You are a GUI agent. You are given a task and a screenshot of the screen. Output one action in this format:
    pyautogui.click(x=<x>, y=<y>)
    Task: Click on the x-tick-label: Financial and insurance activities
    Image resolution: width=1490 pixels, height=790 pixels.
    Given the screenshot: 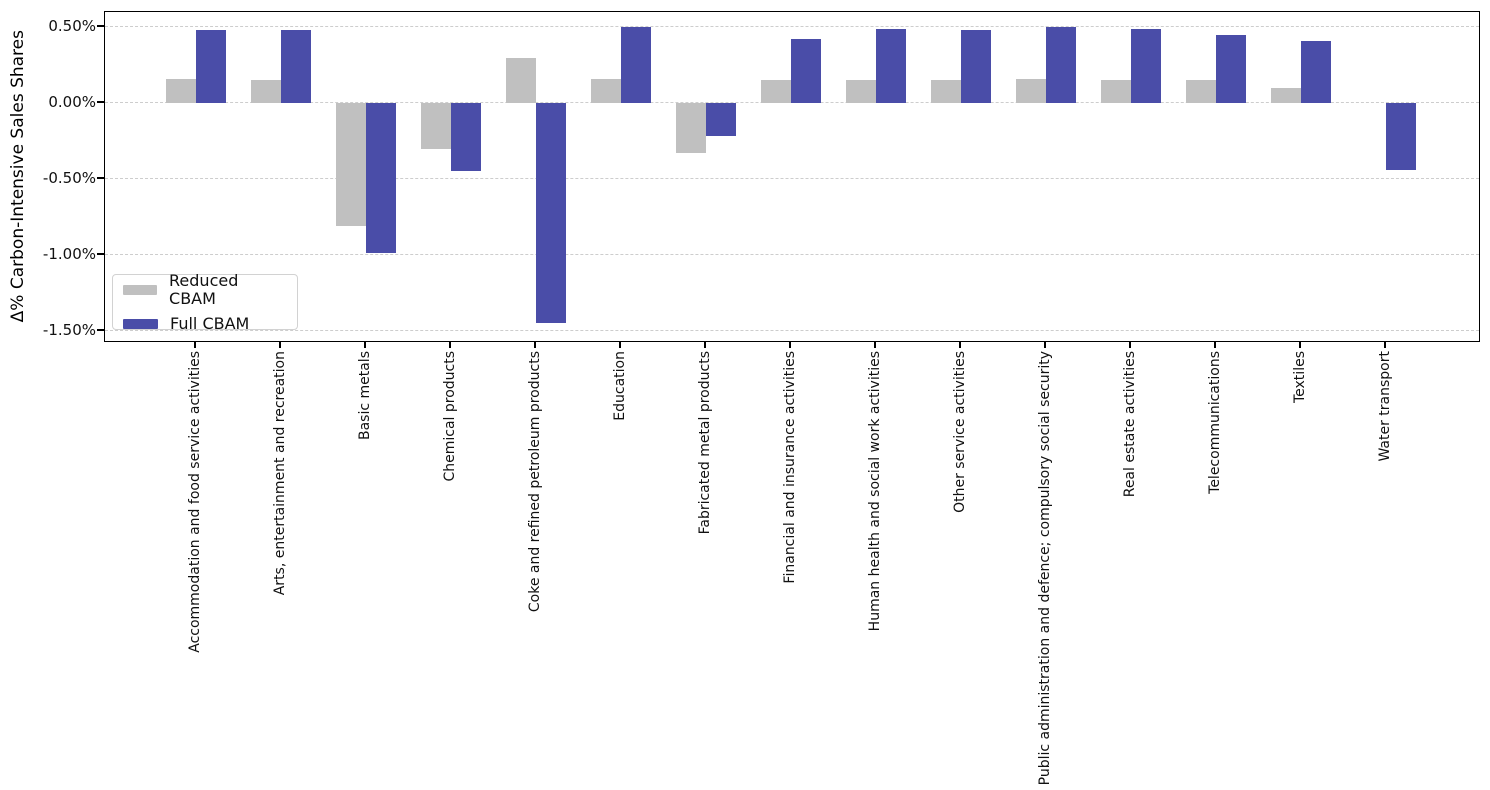 What is the action you would take?
    pyautogui.click(x=790, y=467)
    